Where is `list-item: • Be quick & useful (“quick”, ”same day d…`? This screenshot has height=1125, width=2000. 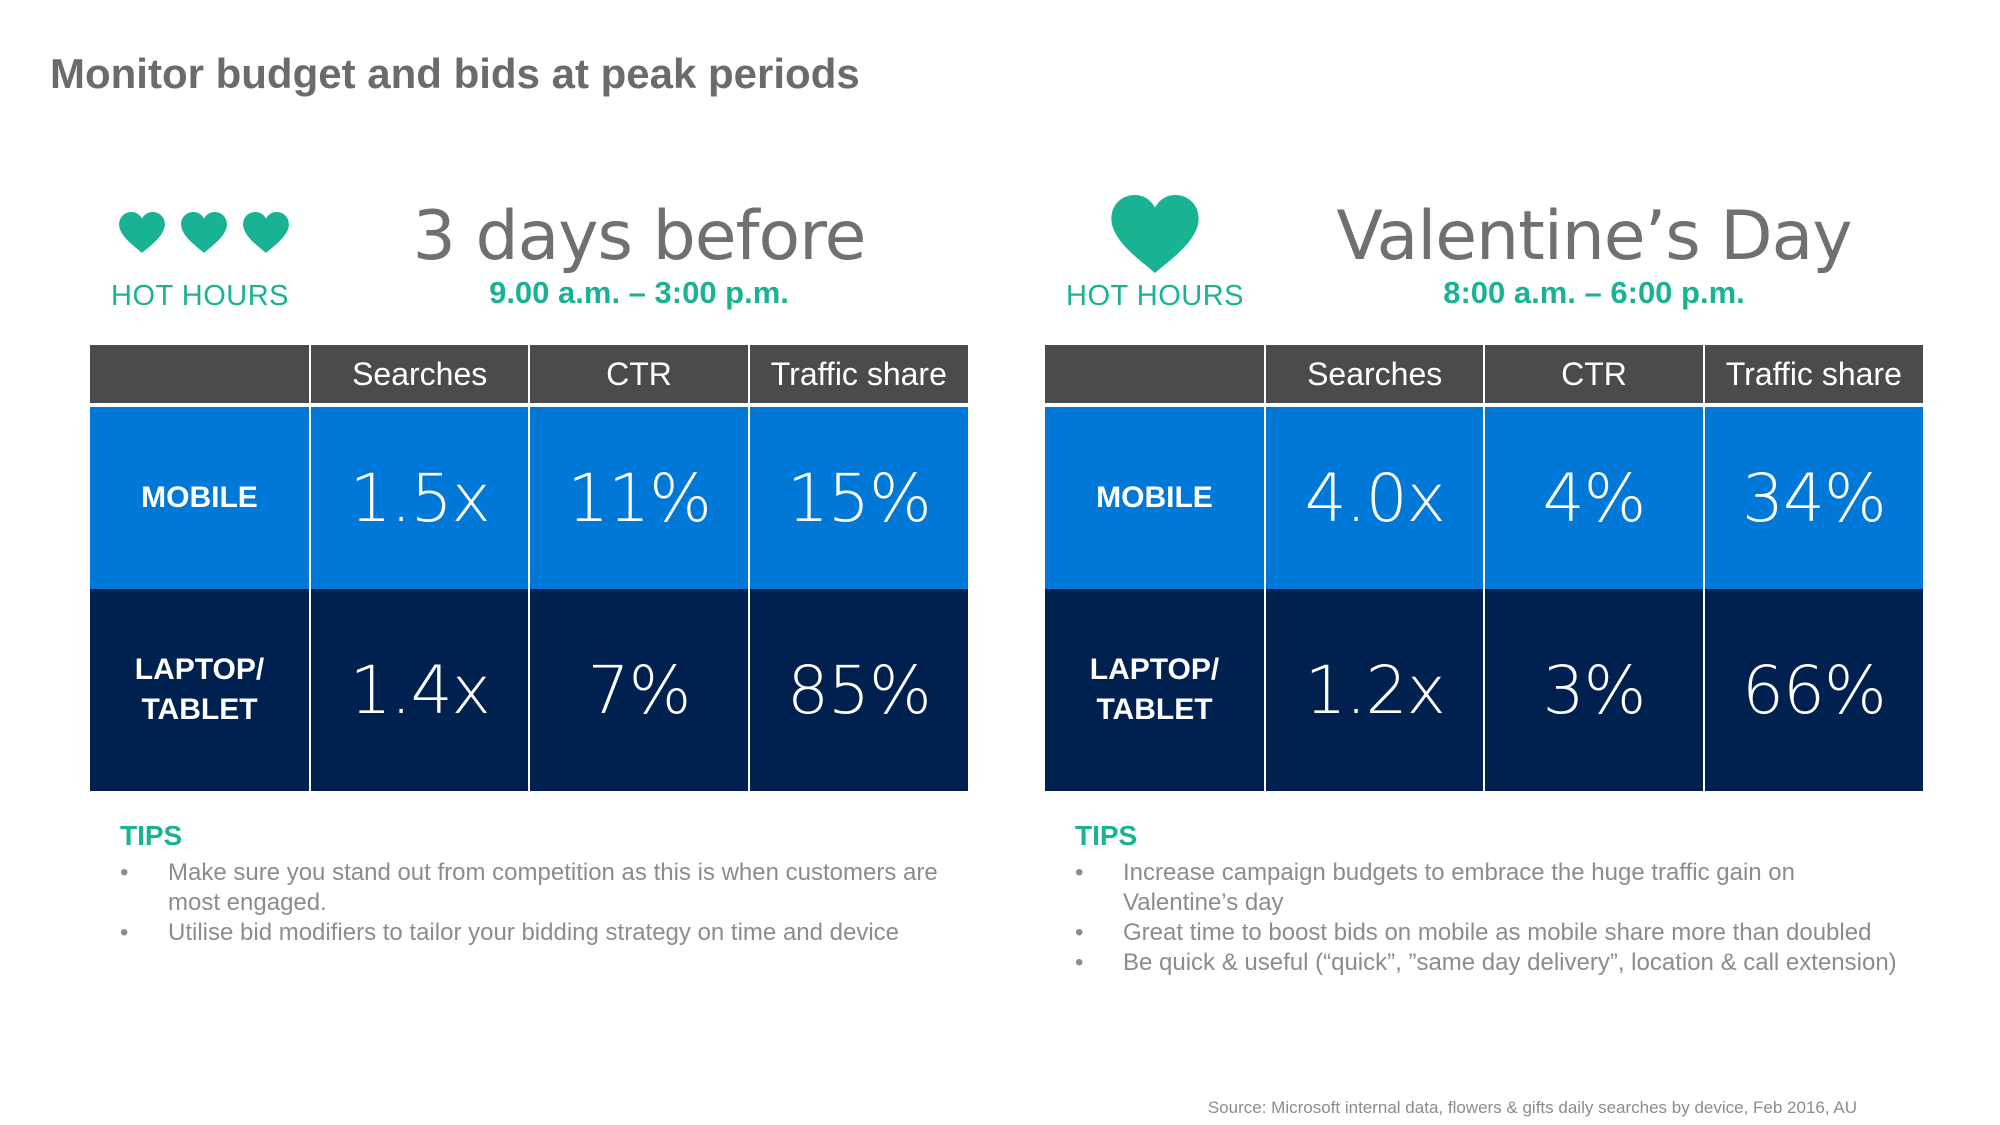
list-item: • Be quick & useful (“quick”, ”same day d… is located at coordinates (1486, 962).